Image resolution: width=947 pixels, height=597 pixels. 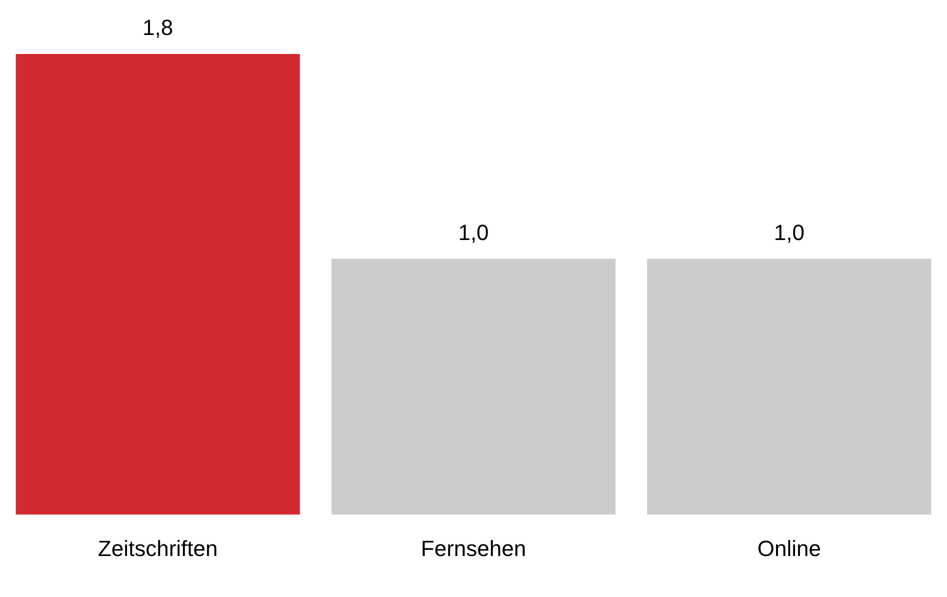 What do you see at coordinates (158, 27) in the screenshot?
I see `data-label: 1,8` at bounding box center [158, 27].